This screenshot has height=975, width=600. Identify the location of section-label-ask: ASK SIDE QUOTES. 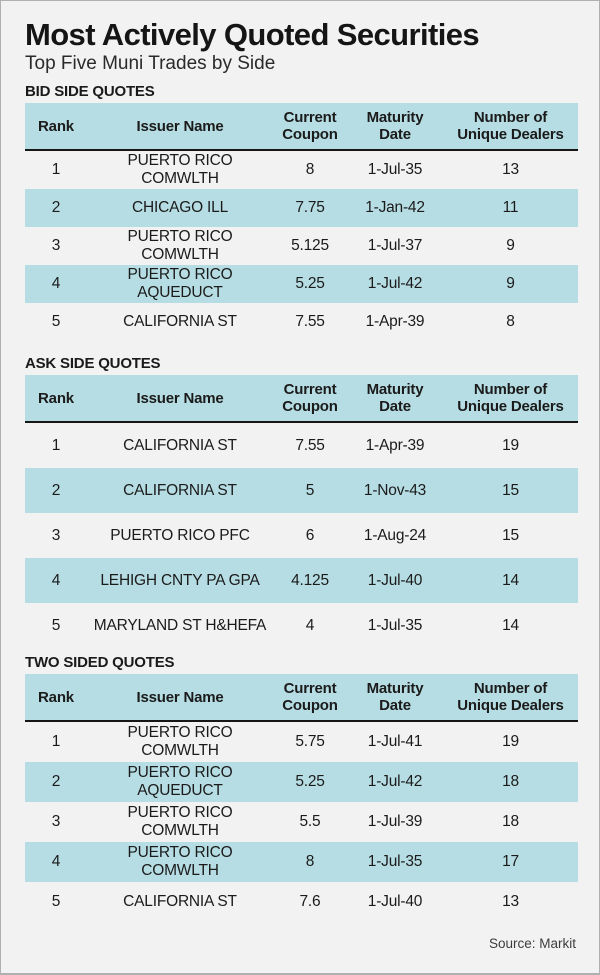
(93, 363).